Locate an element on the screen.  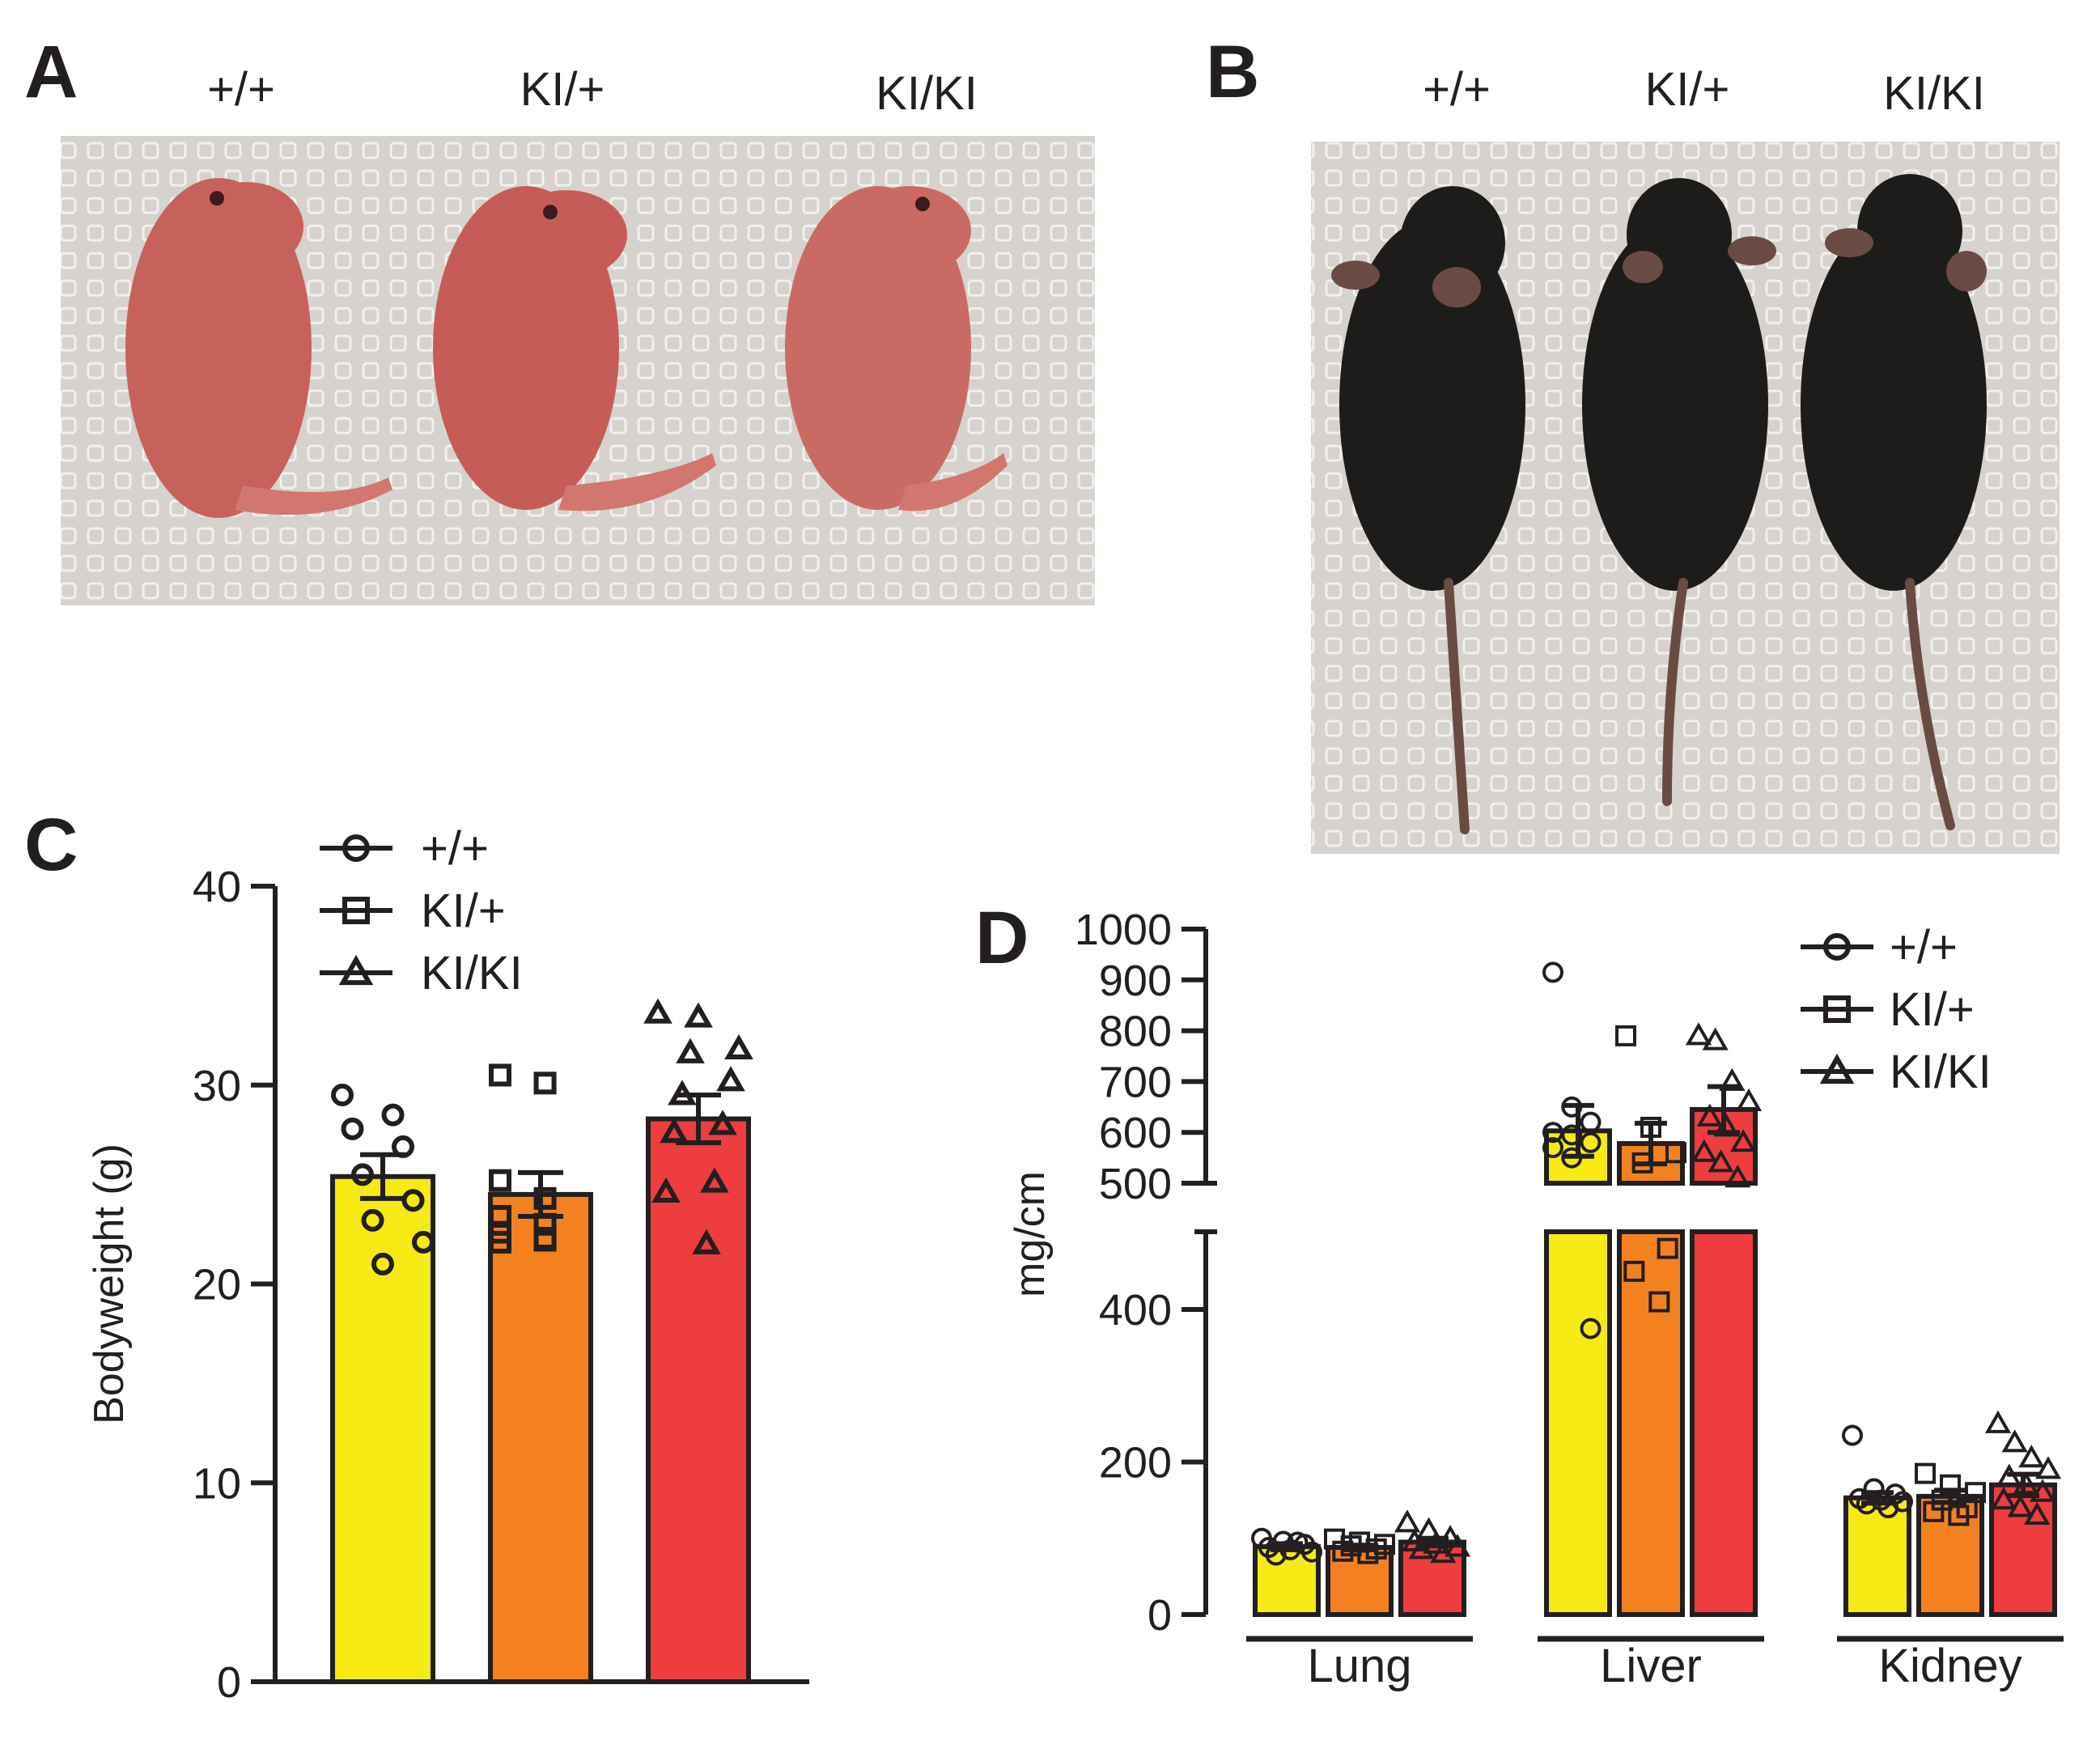
panel-b-letter: B is located at coordinates (1232, 72).